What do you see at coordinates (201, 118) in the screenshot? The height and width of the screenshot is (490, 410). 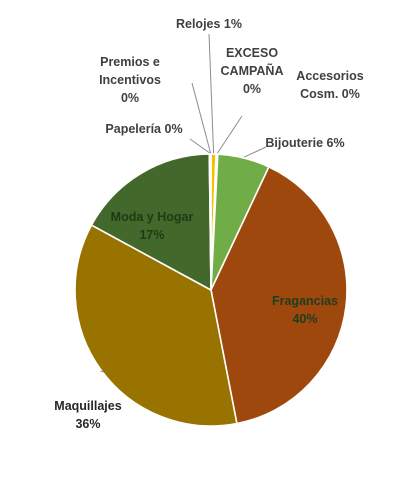 I see `leader-premios-e-incentivos` at bounding box center [201, 118].